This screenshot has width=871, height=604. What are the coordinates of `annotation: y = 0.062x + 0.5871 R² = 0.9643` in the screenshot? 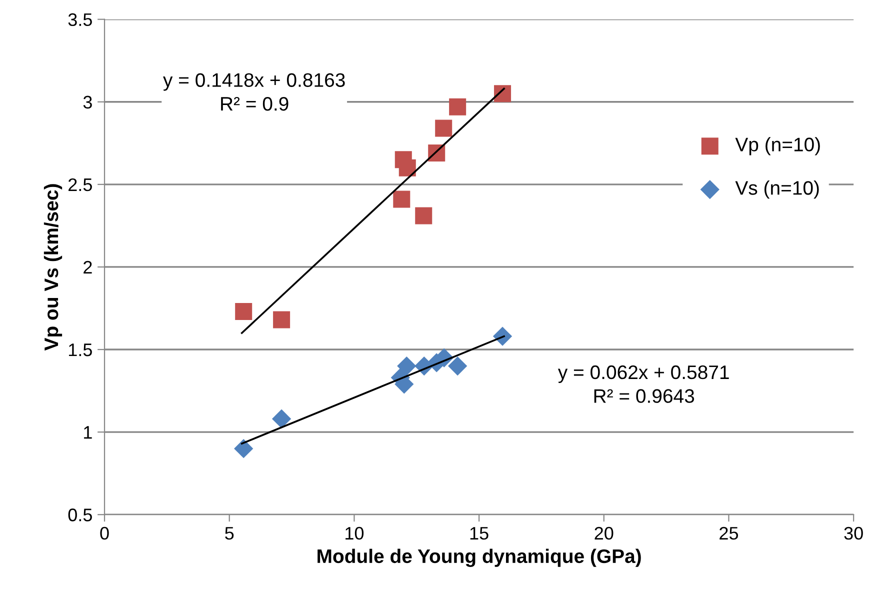 It's located at (643, 384).